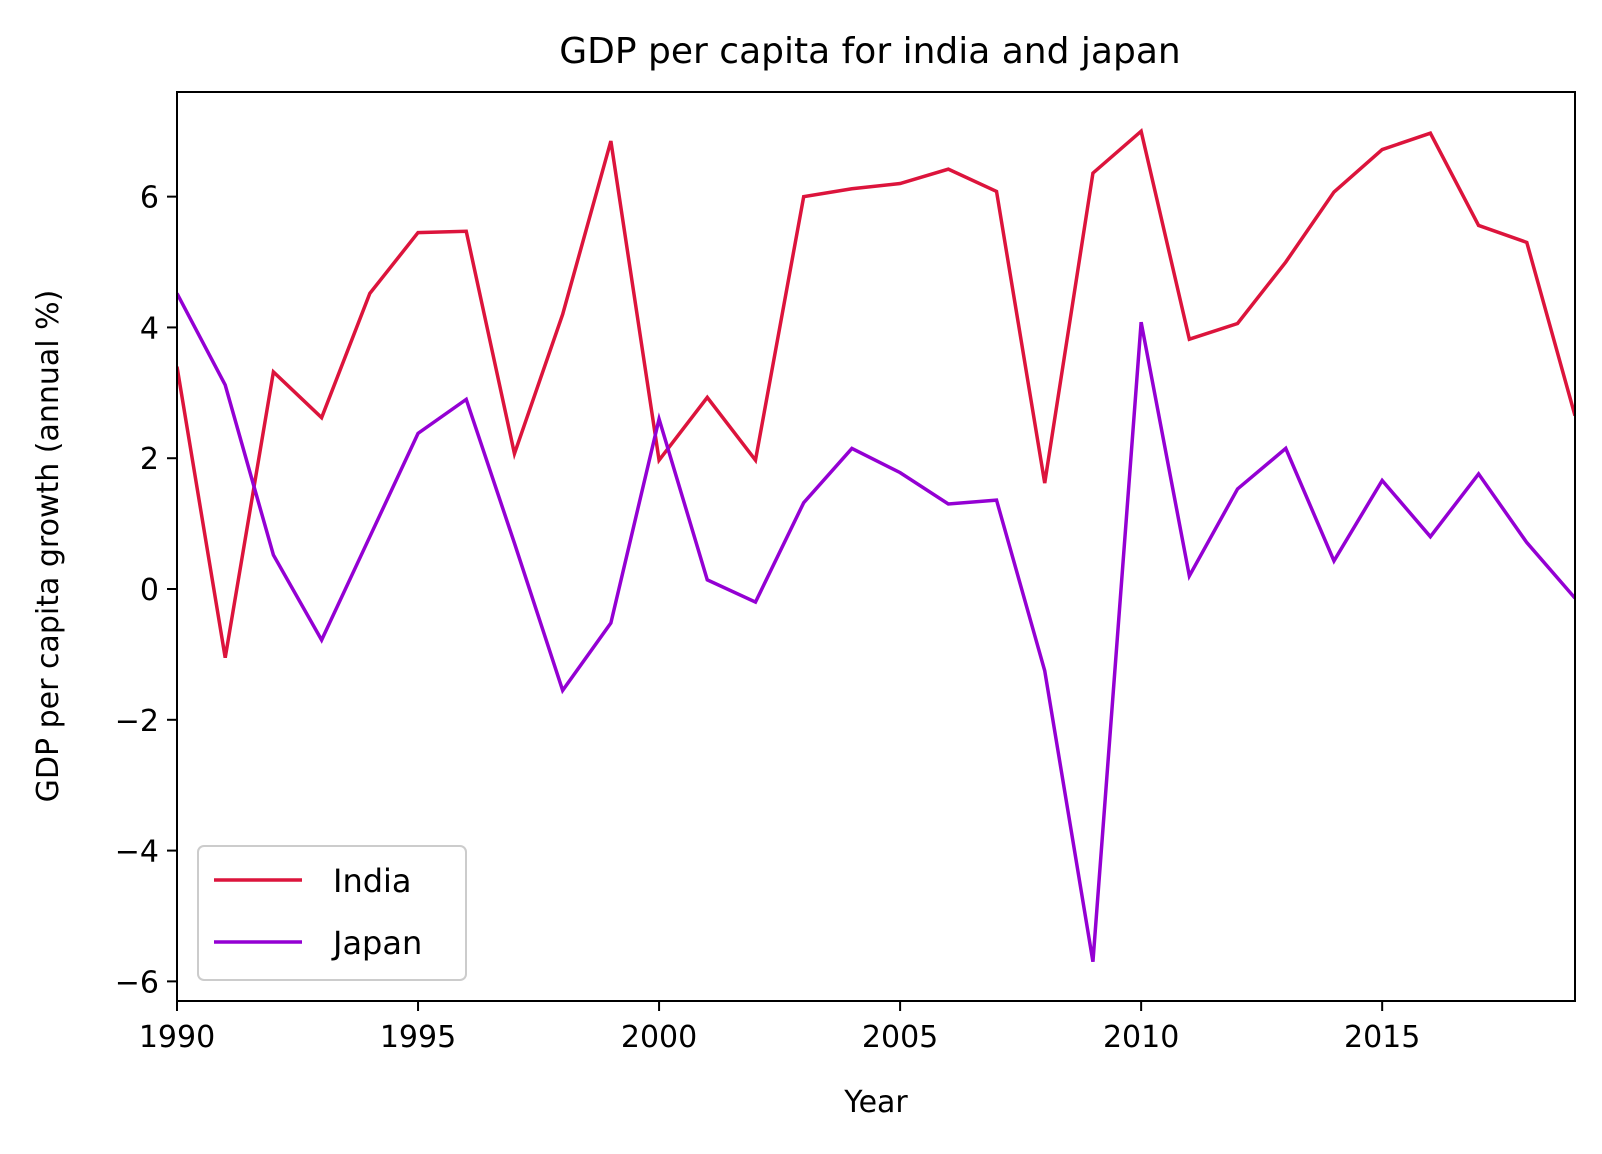  I want to click on legend-box, so click(332, 913).